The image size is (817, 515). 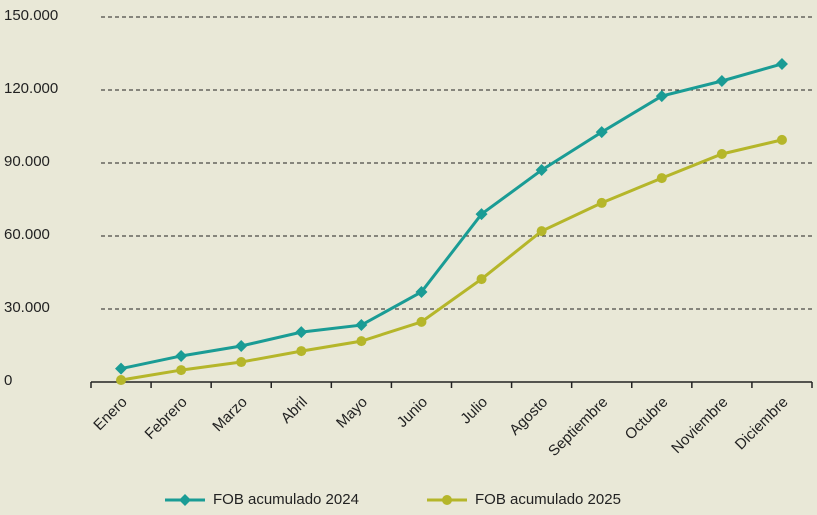 What do you see at coordinates (8, 380) in the screenshot?
I see `y-tick-label: 0` at bounding box center [8, 380].